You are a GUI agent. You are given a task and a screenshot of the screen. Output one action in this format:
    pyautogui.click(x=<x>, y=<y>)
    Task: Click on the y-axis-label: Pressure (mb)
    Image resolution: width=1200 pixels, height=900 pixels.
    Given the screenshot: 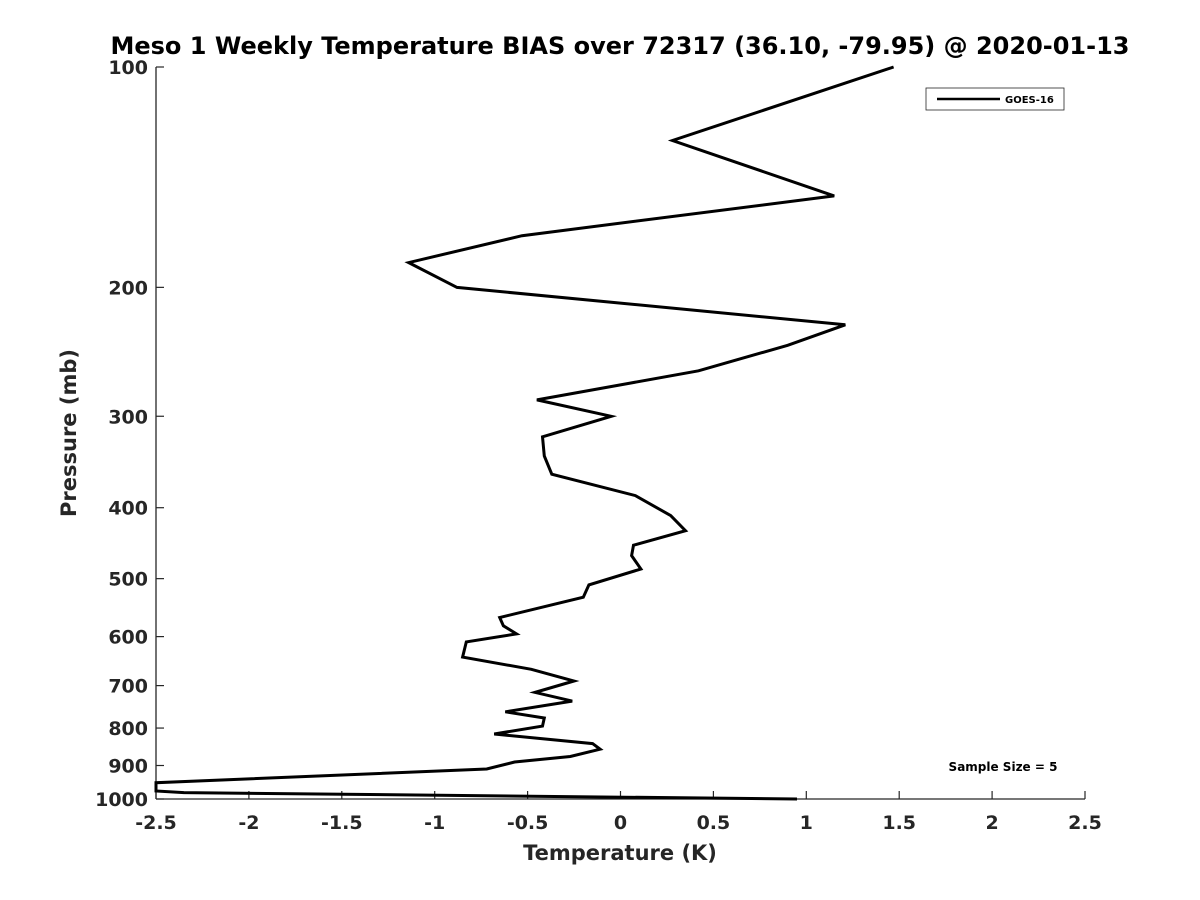 What is the action you would take?
    pyautogui.click(x=69, y=433)
    